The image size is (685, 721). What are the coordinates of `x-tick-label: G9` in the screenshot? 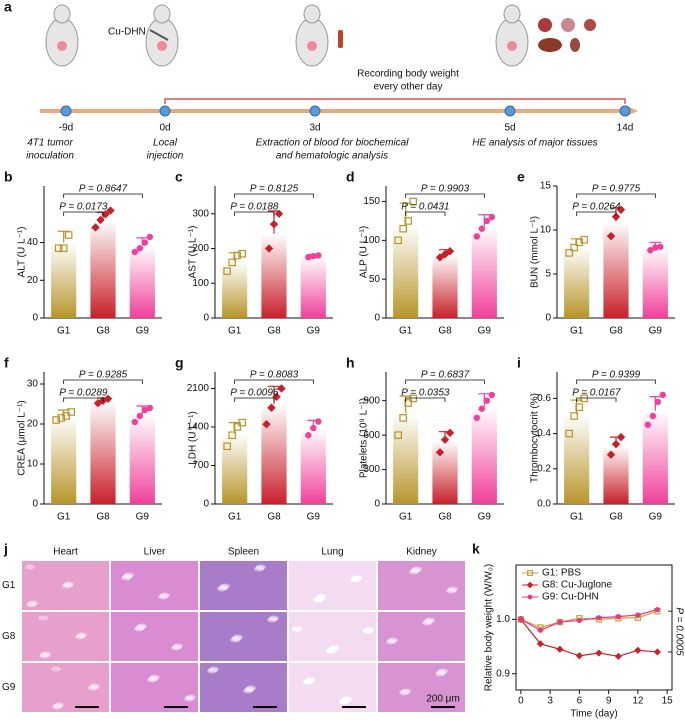 It's located at (485, 331).